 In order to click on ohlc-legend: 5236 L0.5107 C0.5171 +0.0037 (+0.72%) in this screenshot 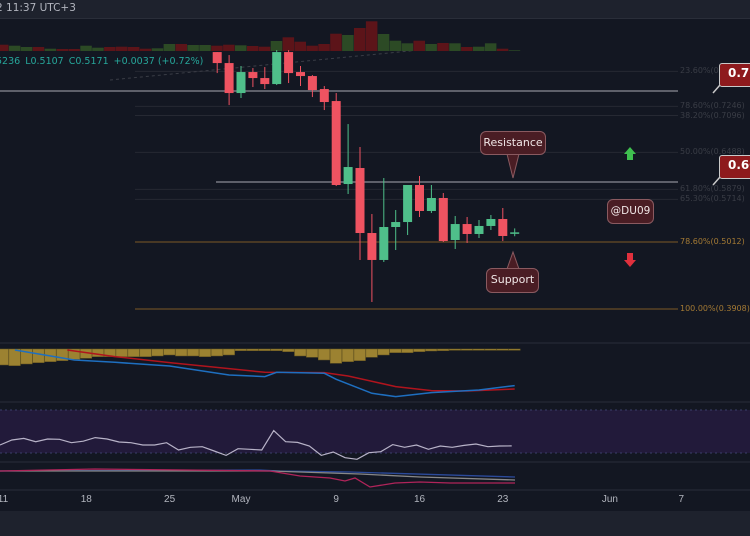, I will do `click(104, 61)`.